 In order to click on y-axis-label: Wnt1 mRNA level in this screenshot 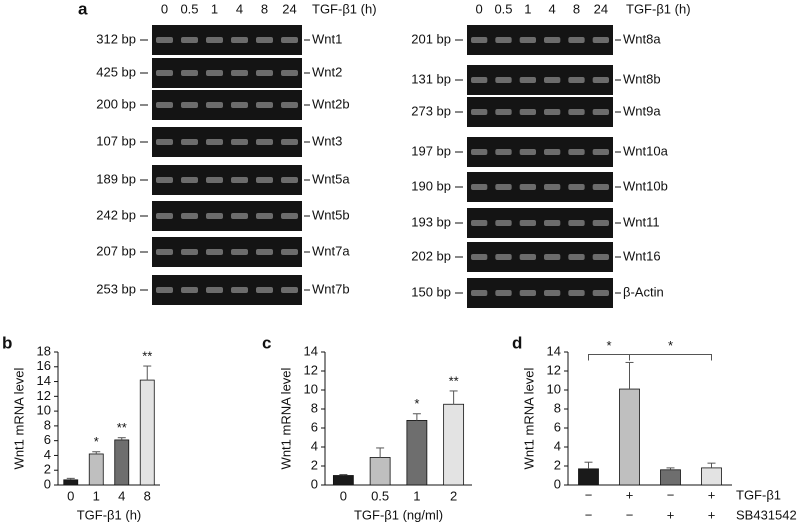, I will do `click(528, 418)`.